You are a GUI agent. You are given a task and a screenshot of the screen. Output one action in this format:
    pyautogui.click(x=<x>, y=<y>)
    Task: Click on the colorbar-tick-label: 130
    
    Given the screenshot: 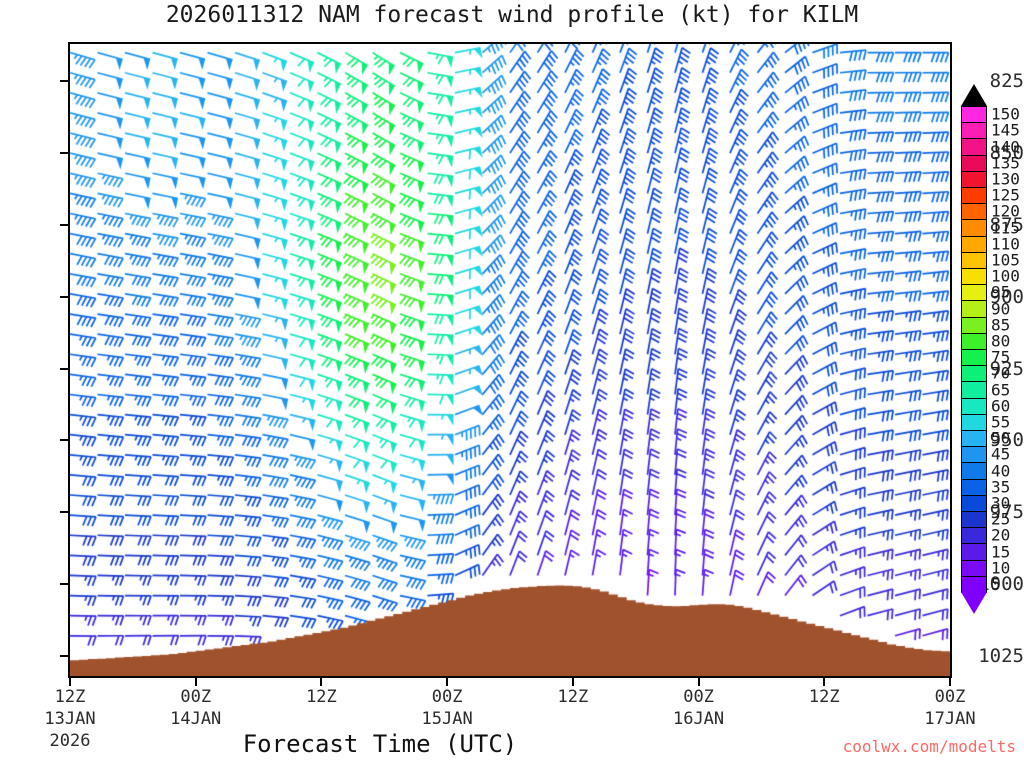 What is the action you would take?
    pyautogui.click(x=1005, y=179)
    